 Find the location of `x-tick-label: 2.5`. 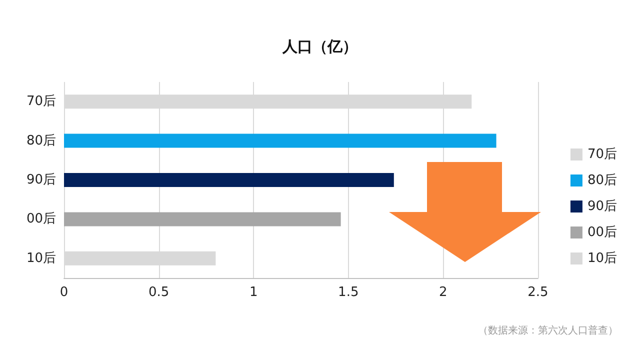

x-tick-label: 2.5 is located at coordinates (538, 292).